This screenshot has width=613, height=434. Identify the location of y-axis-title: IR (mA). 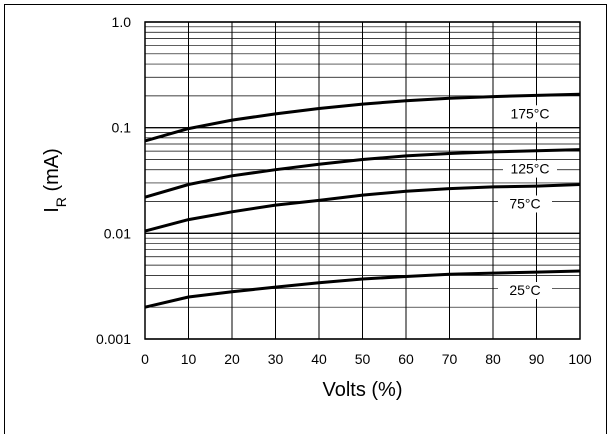
(55, 180).